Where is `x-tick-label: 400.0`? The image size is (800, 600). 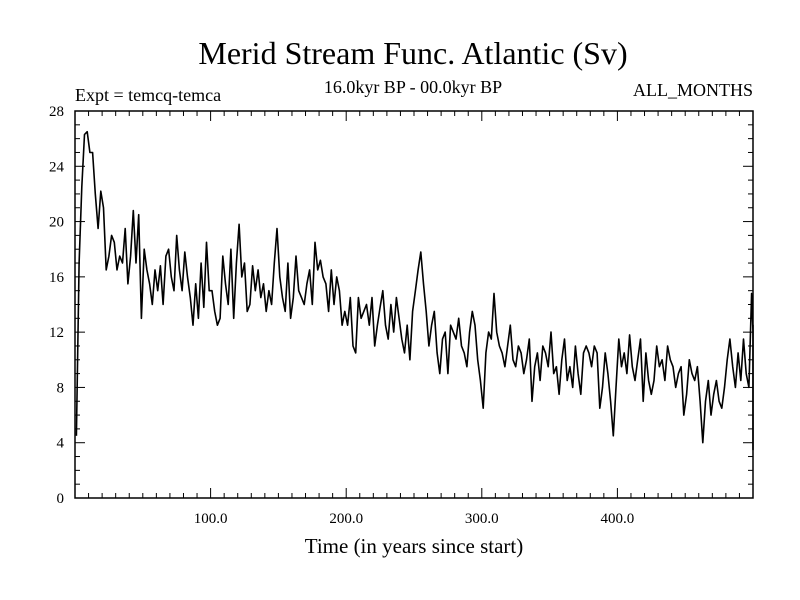 x-tick-label: 400.0 is located at coordinates (618, 519).